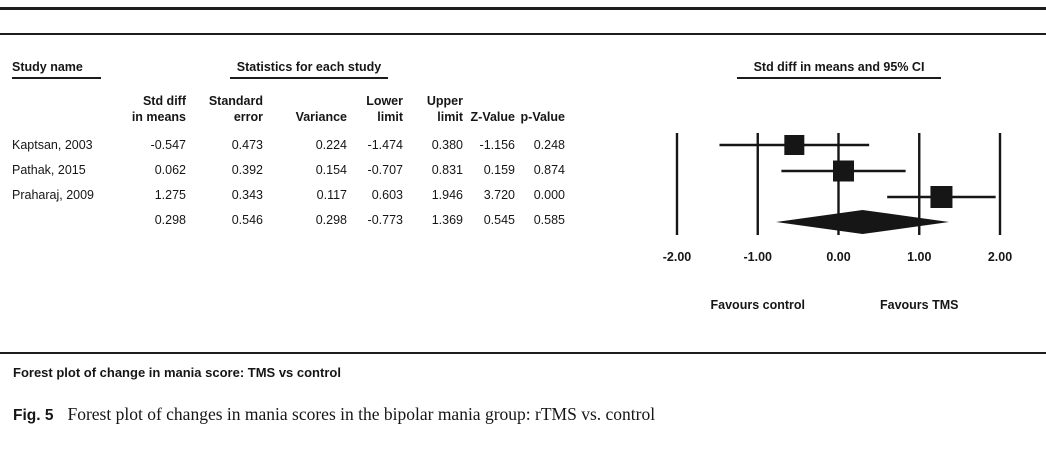 The image size is (1046, 451). Describe the element at coordinates (387, 195) in the screenshot. I see `table-value: 0.603` at that location.